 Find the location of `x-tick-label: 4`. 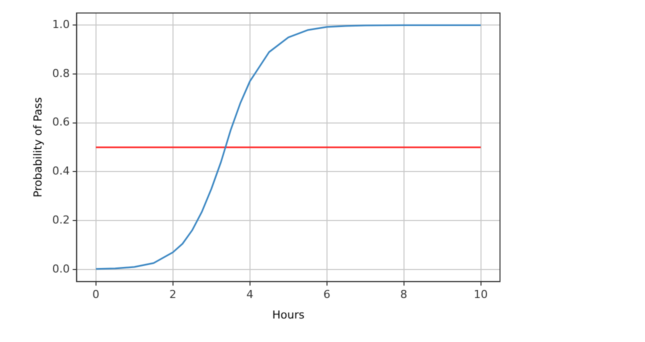

x-tick-label: 4 is located at coordinates (250, 295).